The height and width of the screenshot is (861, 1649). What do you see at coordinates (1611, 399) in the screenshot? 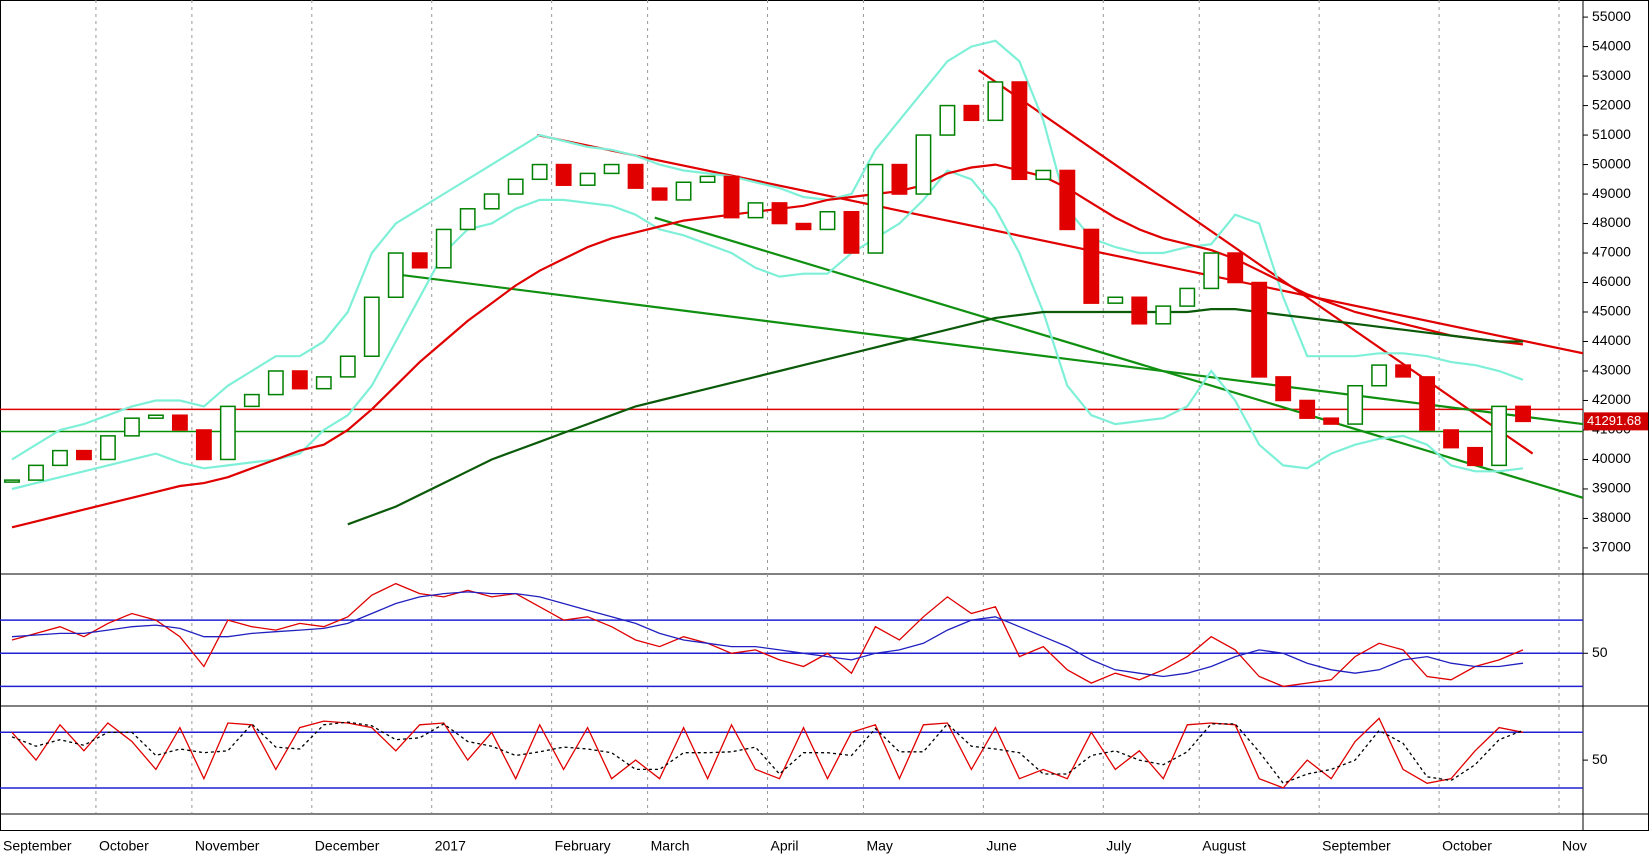
I see `y-tick-label: 42000` at bounding box center [1611, 399].